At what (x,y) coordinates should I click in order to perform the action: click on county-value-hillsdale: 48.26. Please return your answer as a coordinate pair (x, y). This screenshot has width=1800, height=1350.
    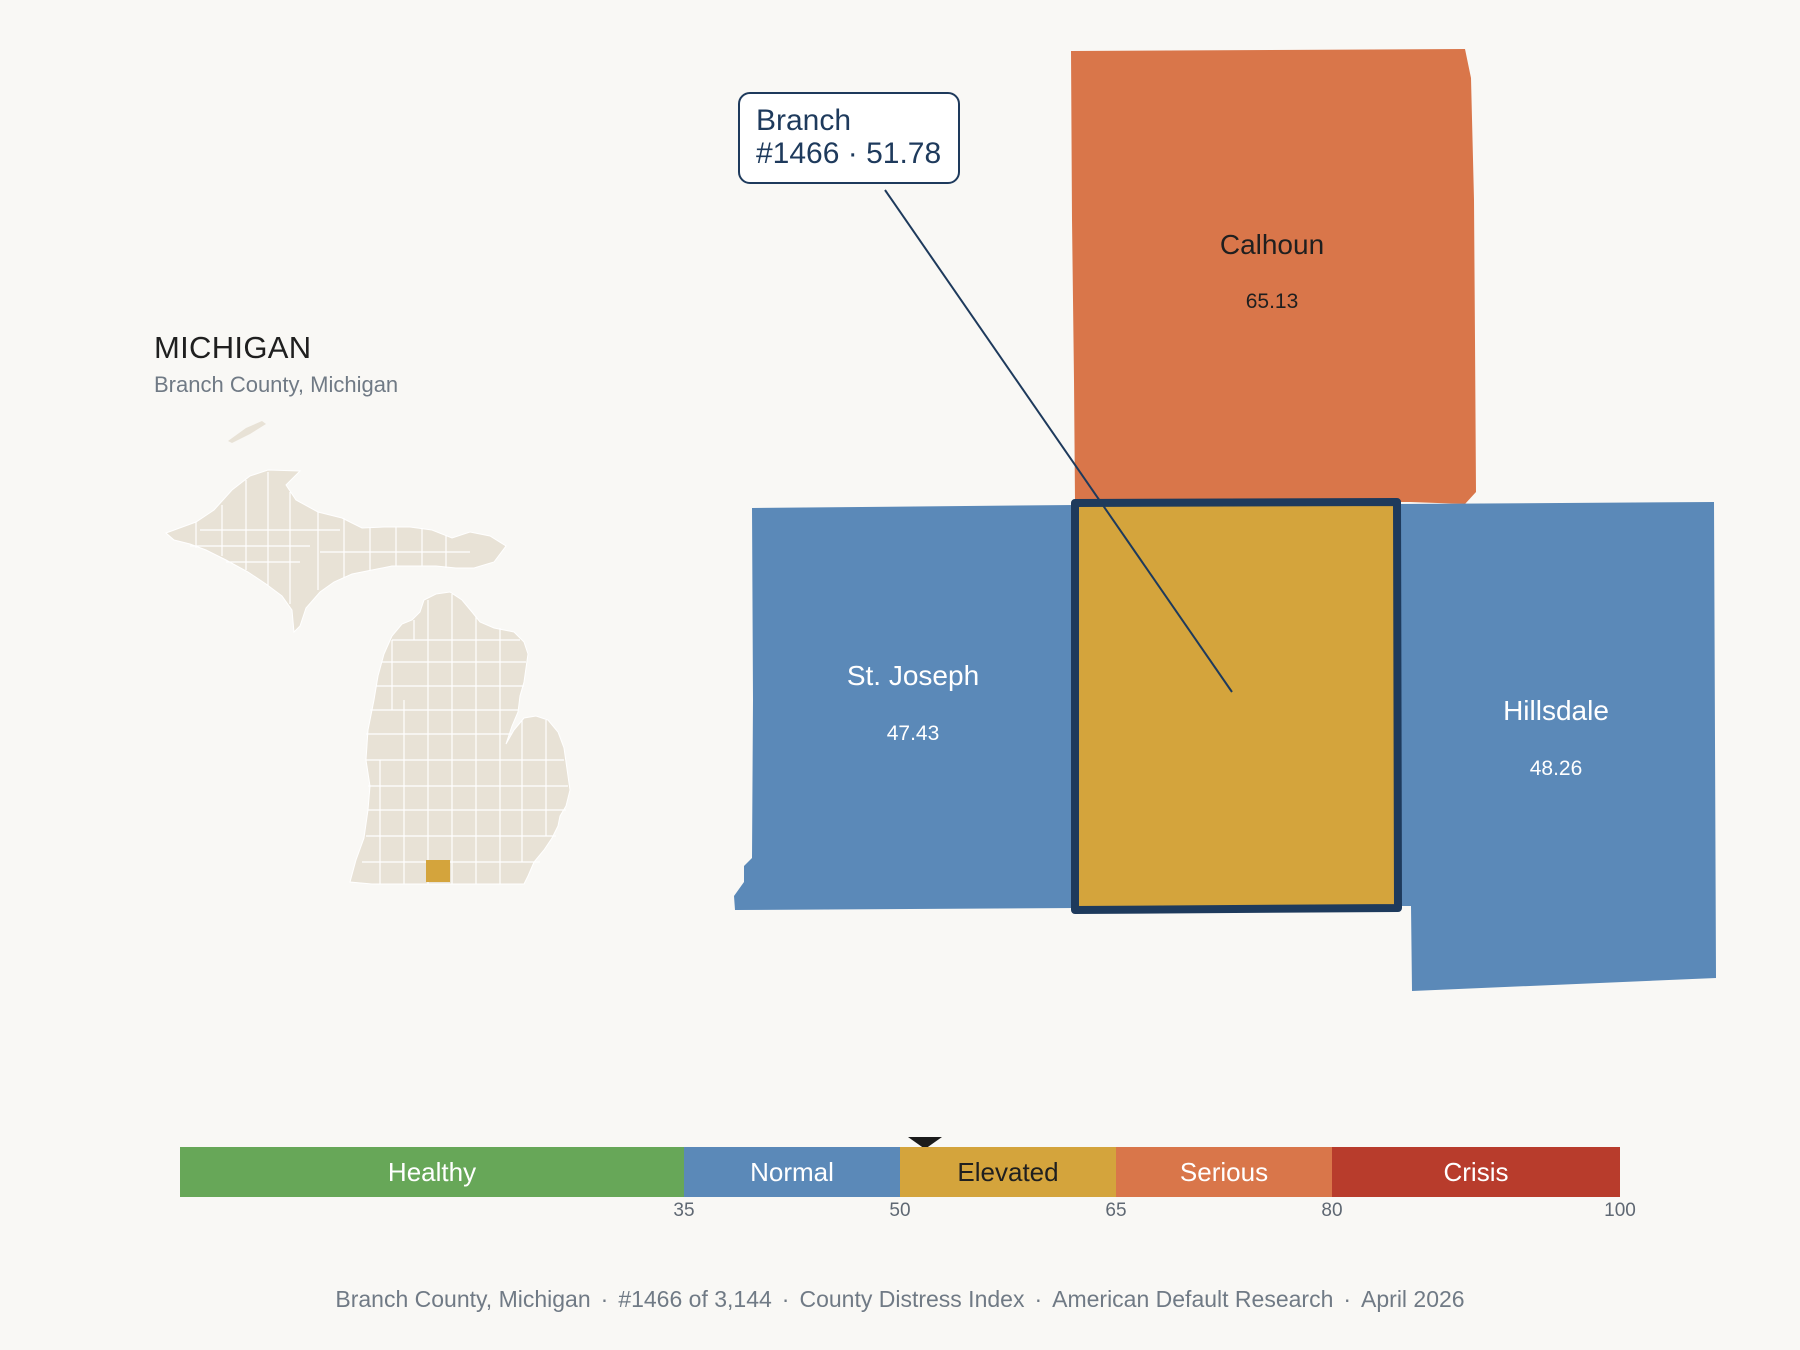
    Looking at the image, I should click on (1556, 768).